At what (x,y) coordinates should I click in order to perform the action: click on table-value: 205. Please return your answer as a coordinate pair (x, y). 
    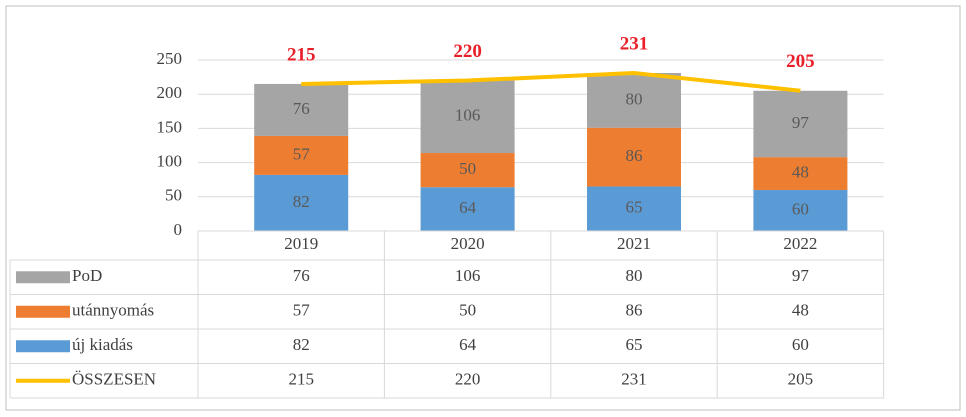
    Looking at the image, I should click on (801, 379).